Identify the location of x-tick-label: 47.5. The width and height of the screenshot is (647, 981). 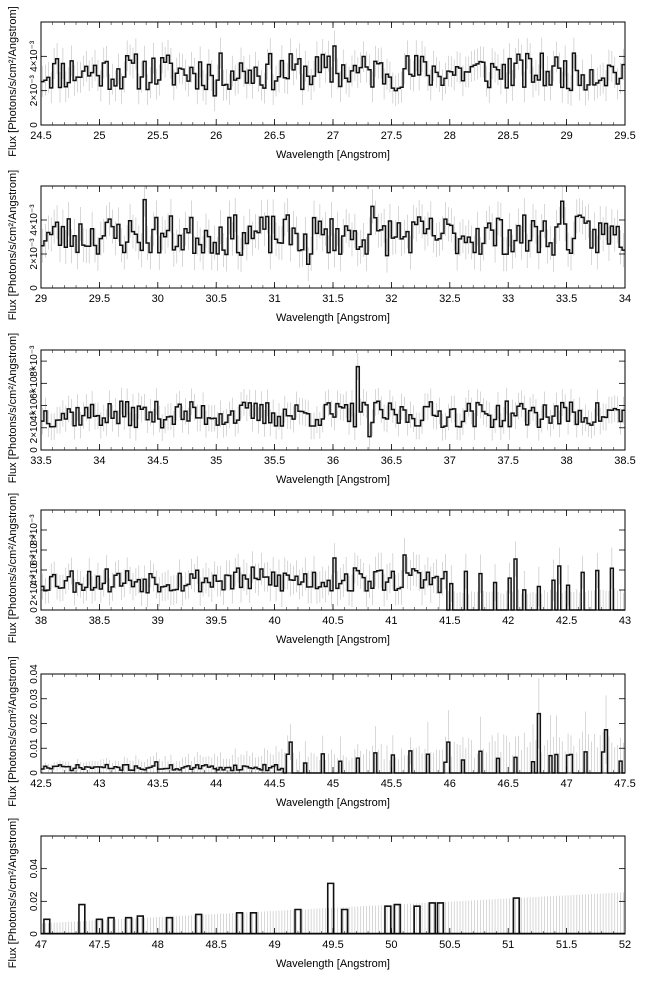
(99, 945).